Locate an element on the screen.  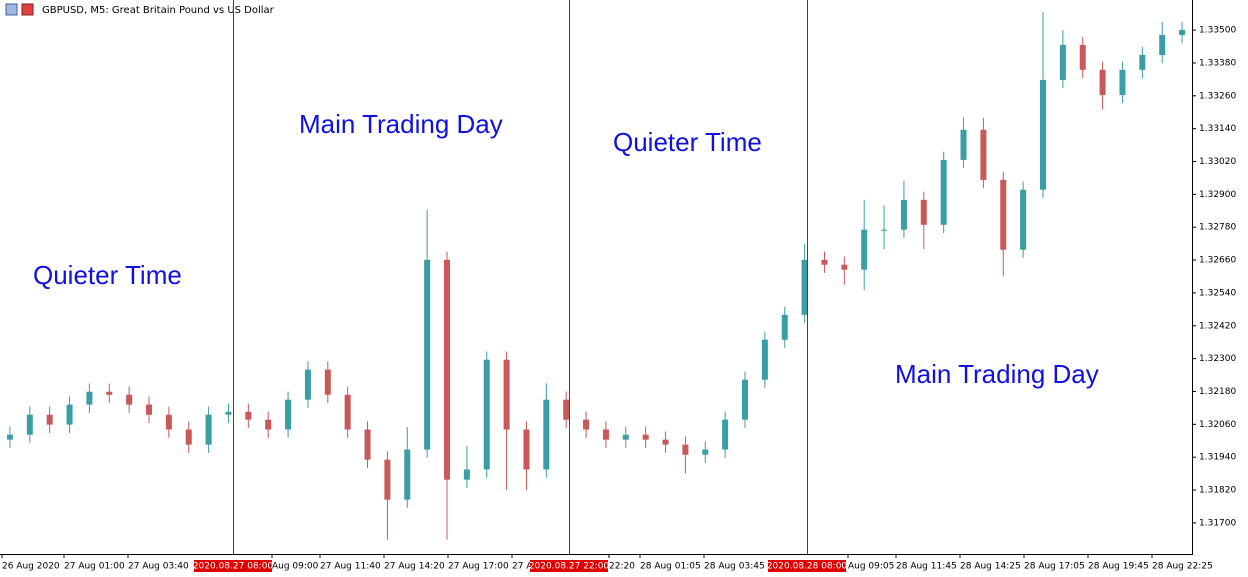
y-tick-label: 1.32060 is located at coordinates (1217, 425).